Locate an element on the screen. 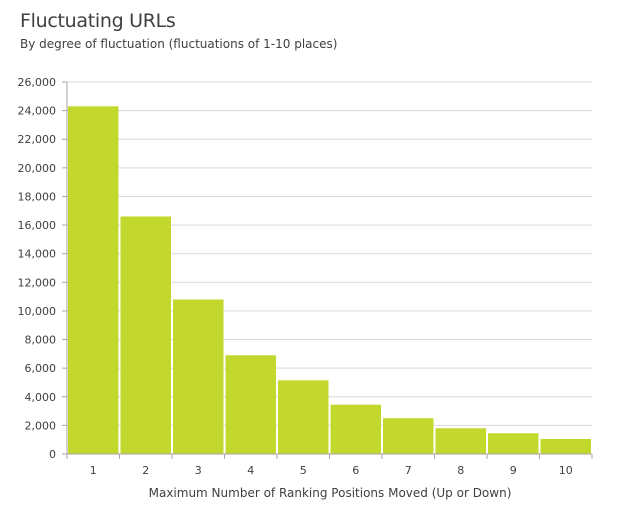  y-tick-label: 26,000 is located at coordinates (37, 82).